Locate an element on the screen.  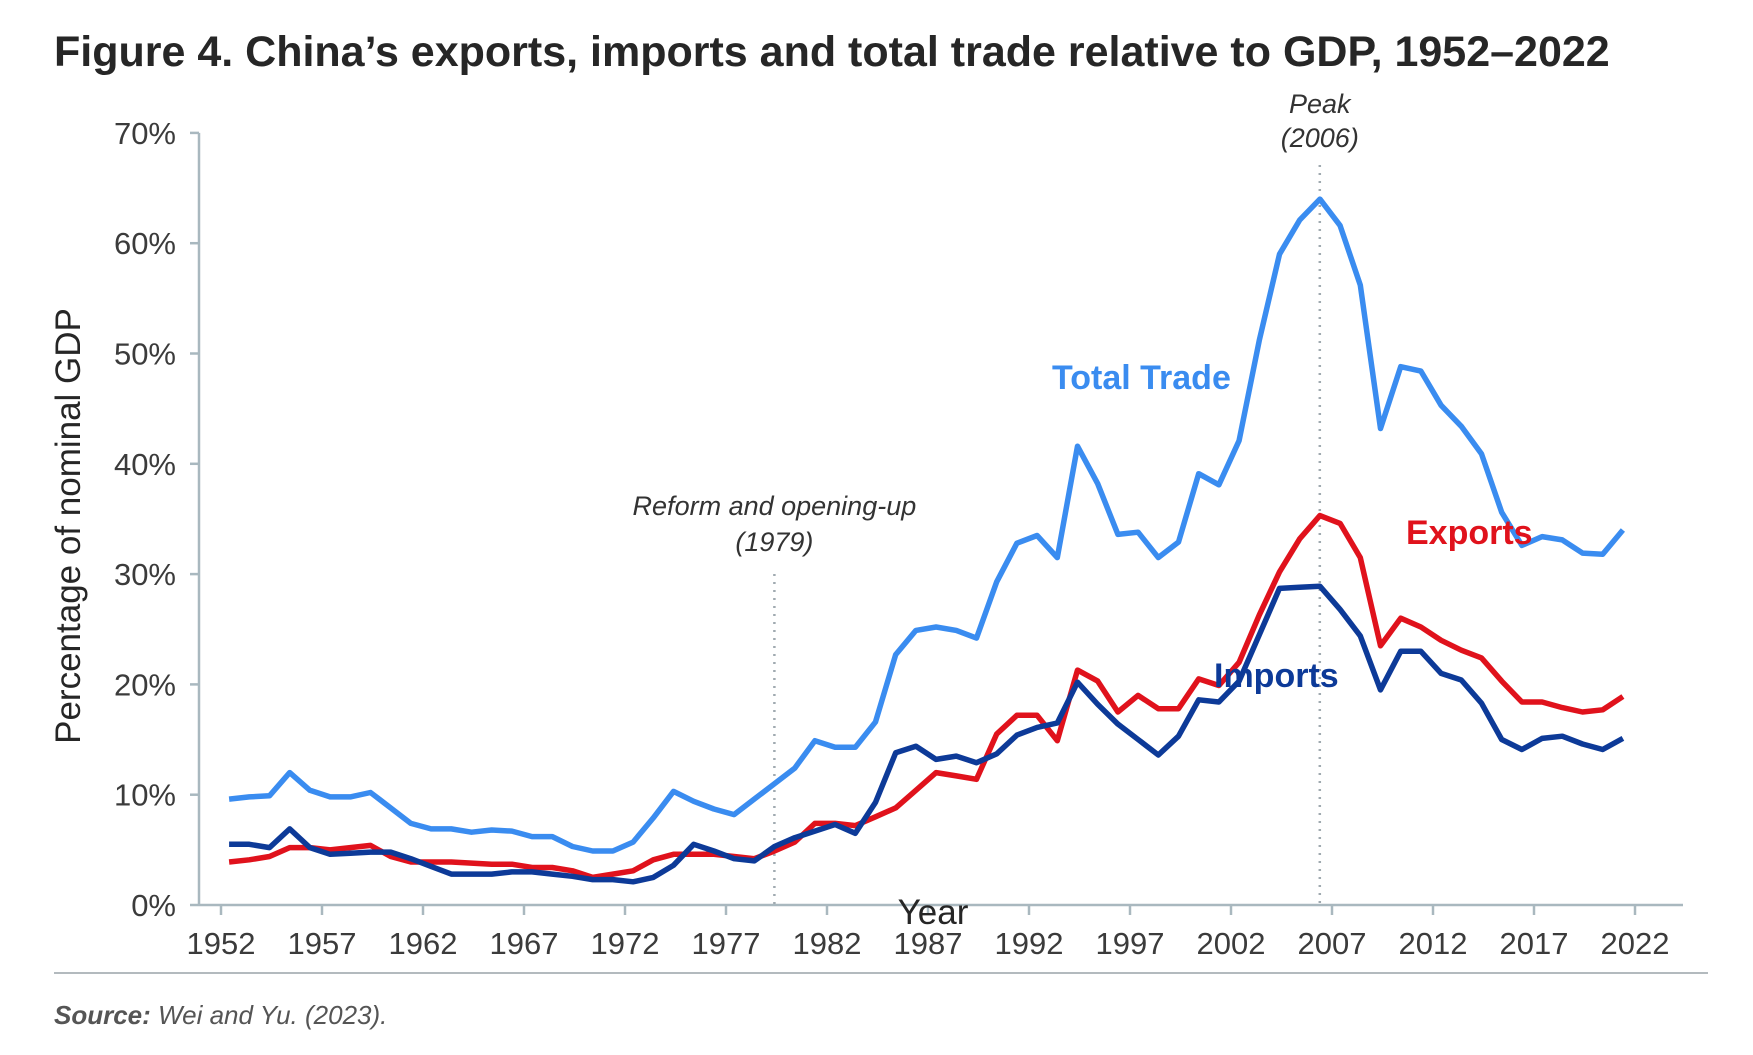
annotation-year-1979: (1979) is located at coordinates (774, 542).